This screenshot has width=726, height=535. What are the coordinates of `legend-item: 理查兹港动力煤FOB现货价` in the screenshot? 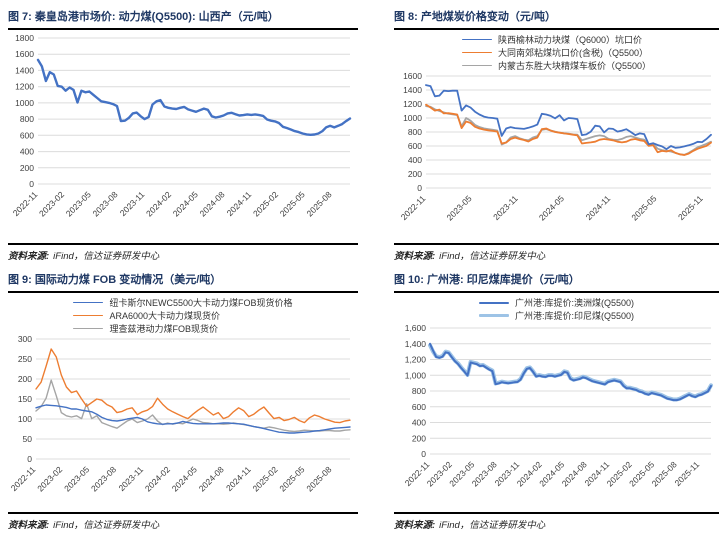 It's located at (145, 328).